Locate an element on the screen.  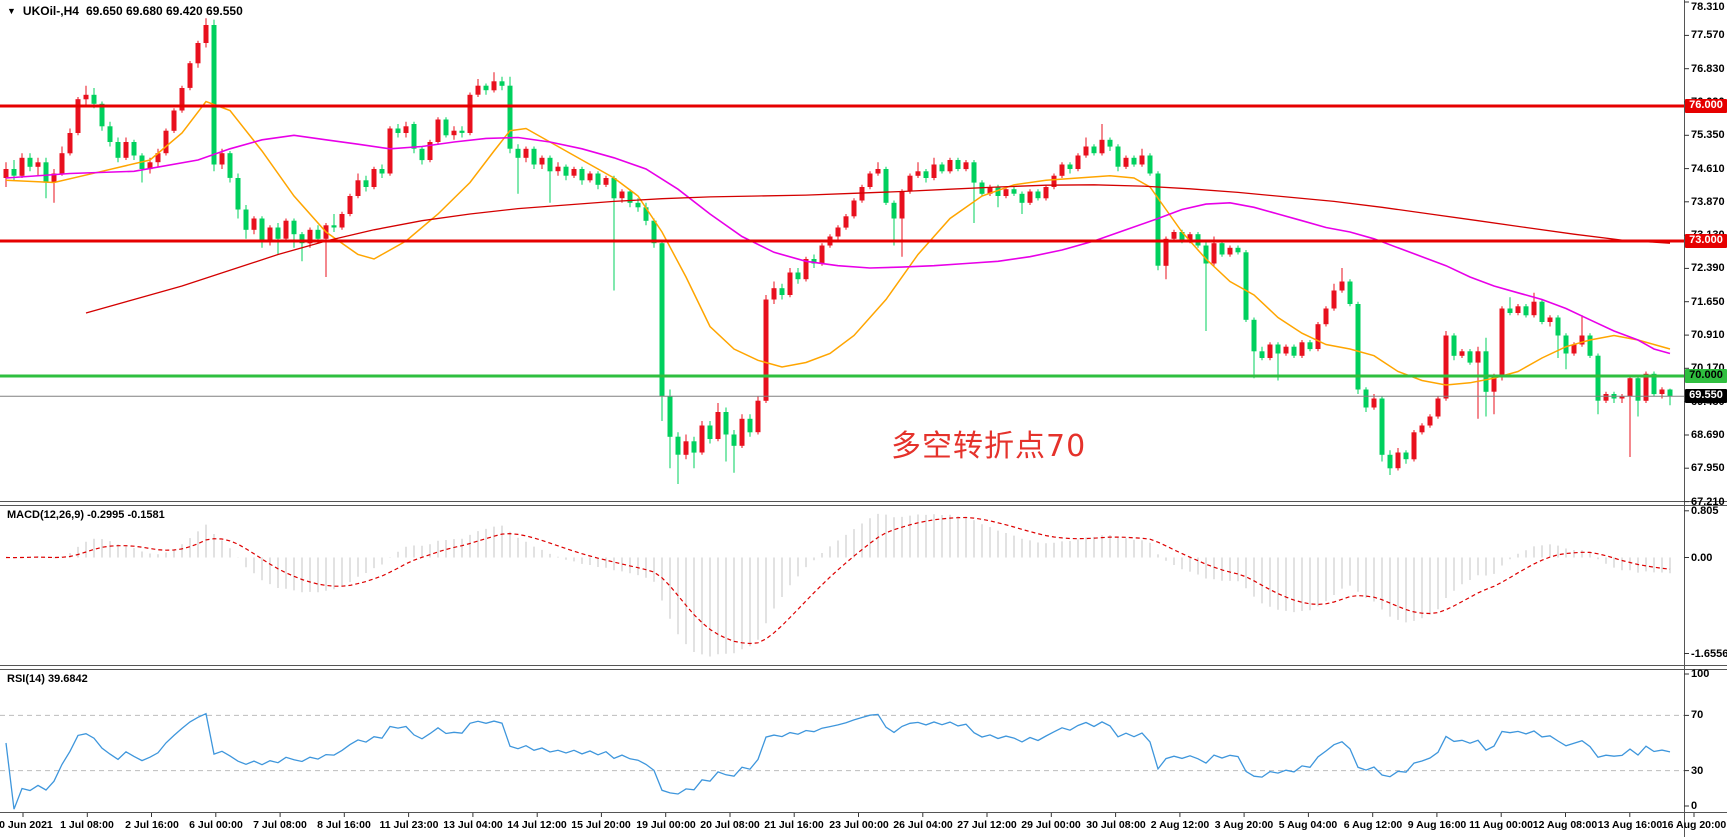
time-tick-label: 9 Aug 16:00 is located at coordinates (1437, 825).